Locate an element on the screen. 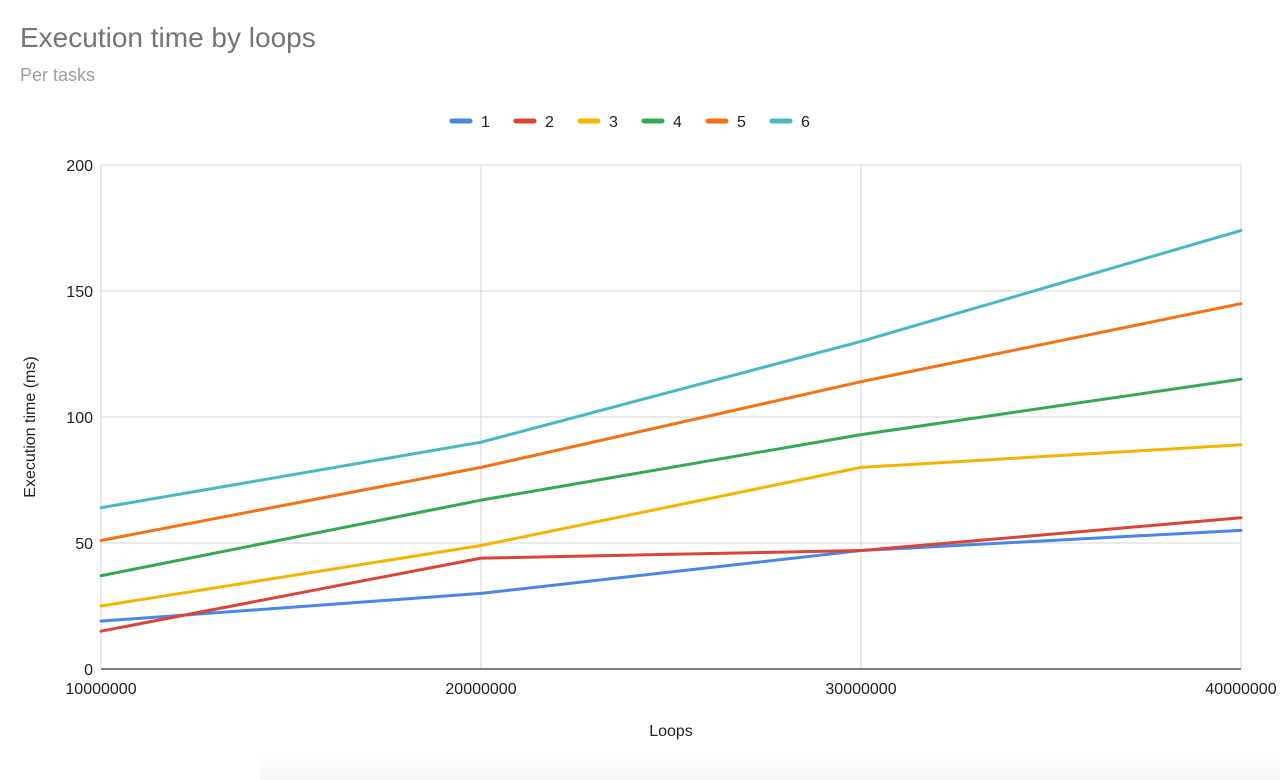 The width and height of the screenshot is (1280, 780). y-tick-label: 100 is located at coordinates (79, 418).